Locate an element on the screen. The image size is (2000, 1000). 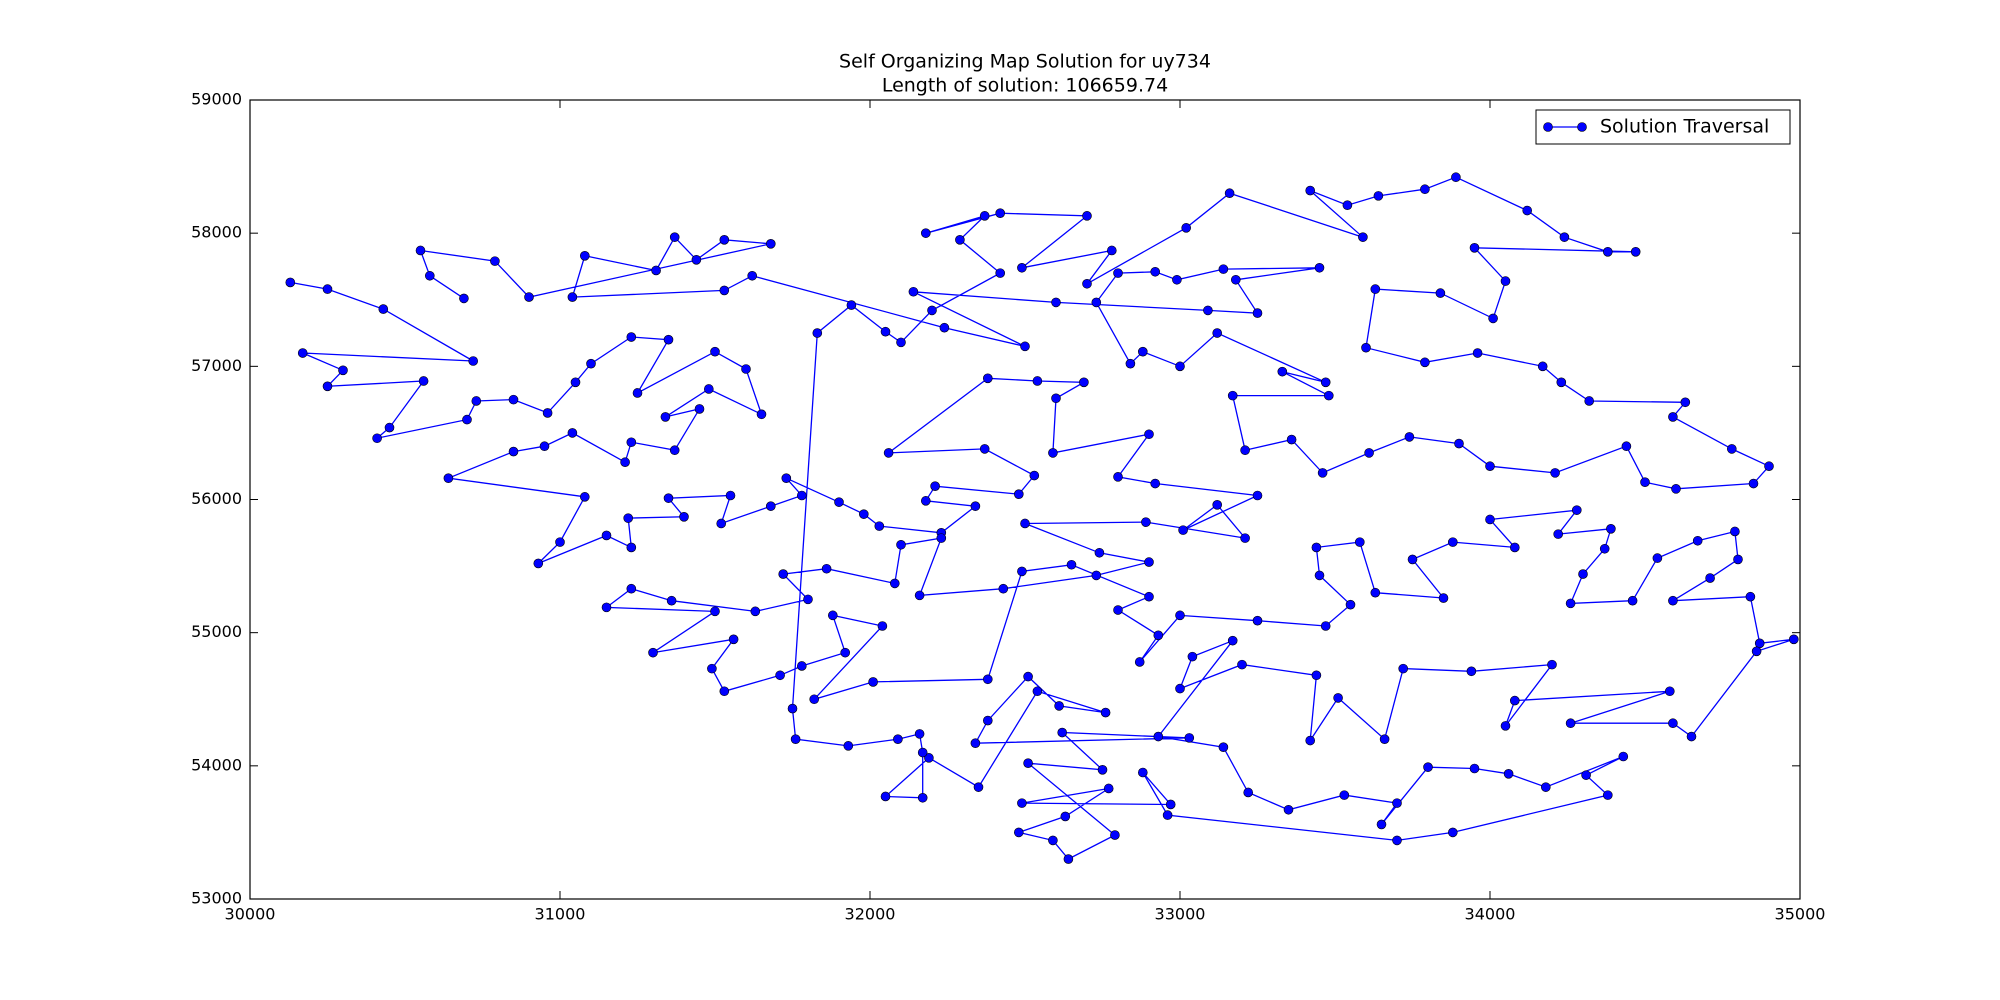
chart-title: Self Organizing Map Solution for uy734 is located at coordinates (1025, 62).